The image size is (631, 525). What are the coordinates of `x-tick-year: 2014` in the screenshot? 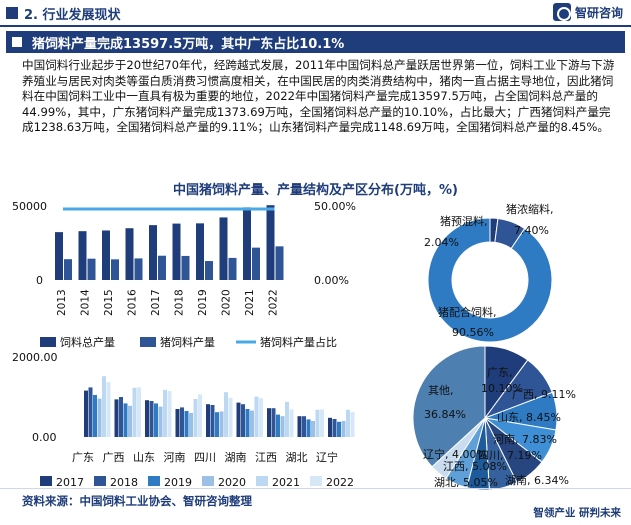 It's located at (86, 302).